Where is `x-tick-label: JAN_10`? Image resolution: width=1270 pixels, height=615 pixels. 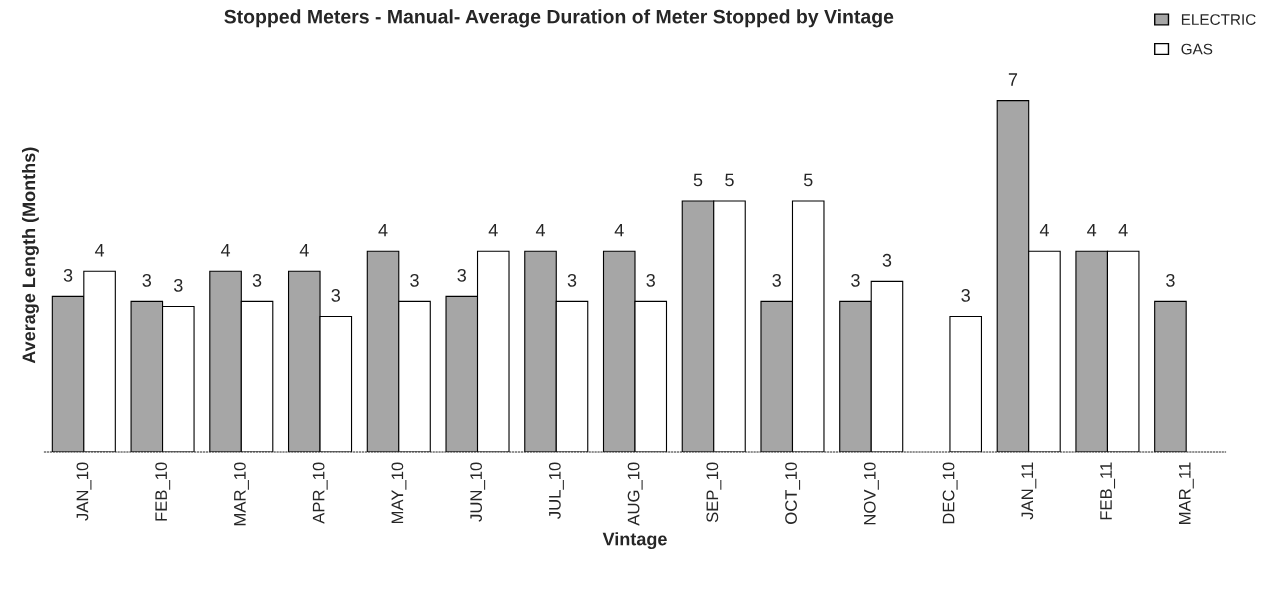 x-tick-label: JAN_10 is located at coordinates (84, 491).